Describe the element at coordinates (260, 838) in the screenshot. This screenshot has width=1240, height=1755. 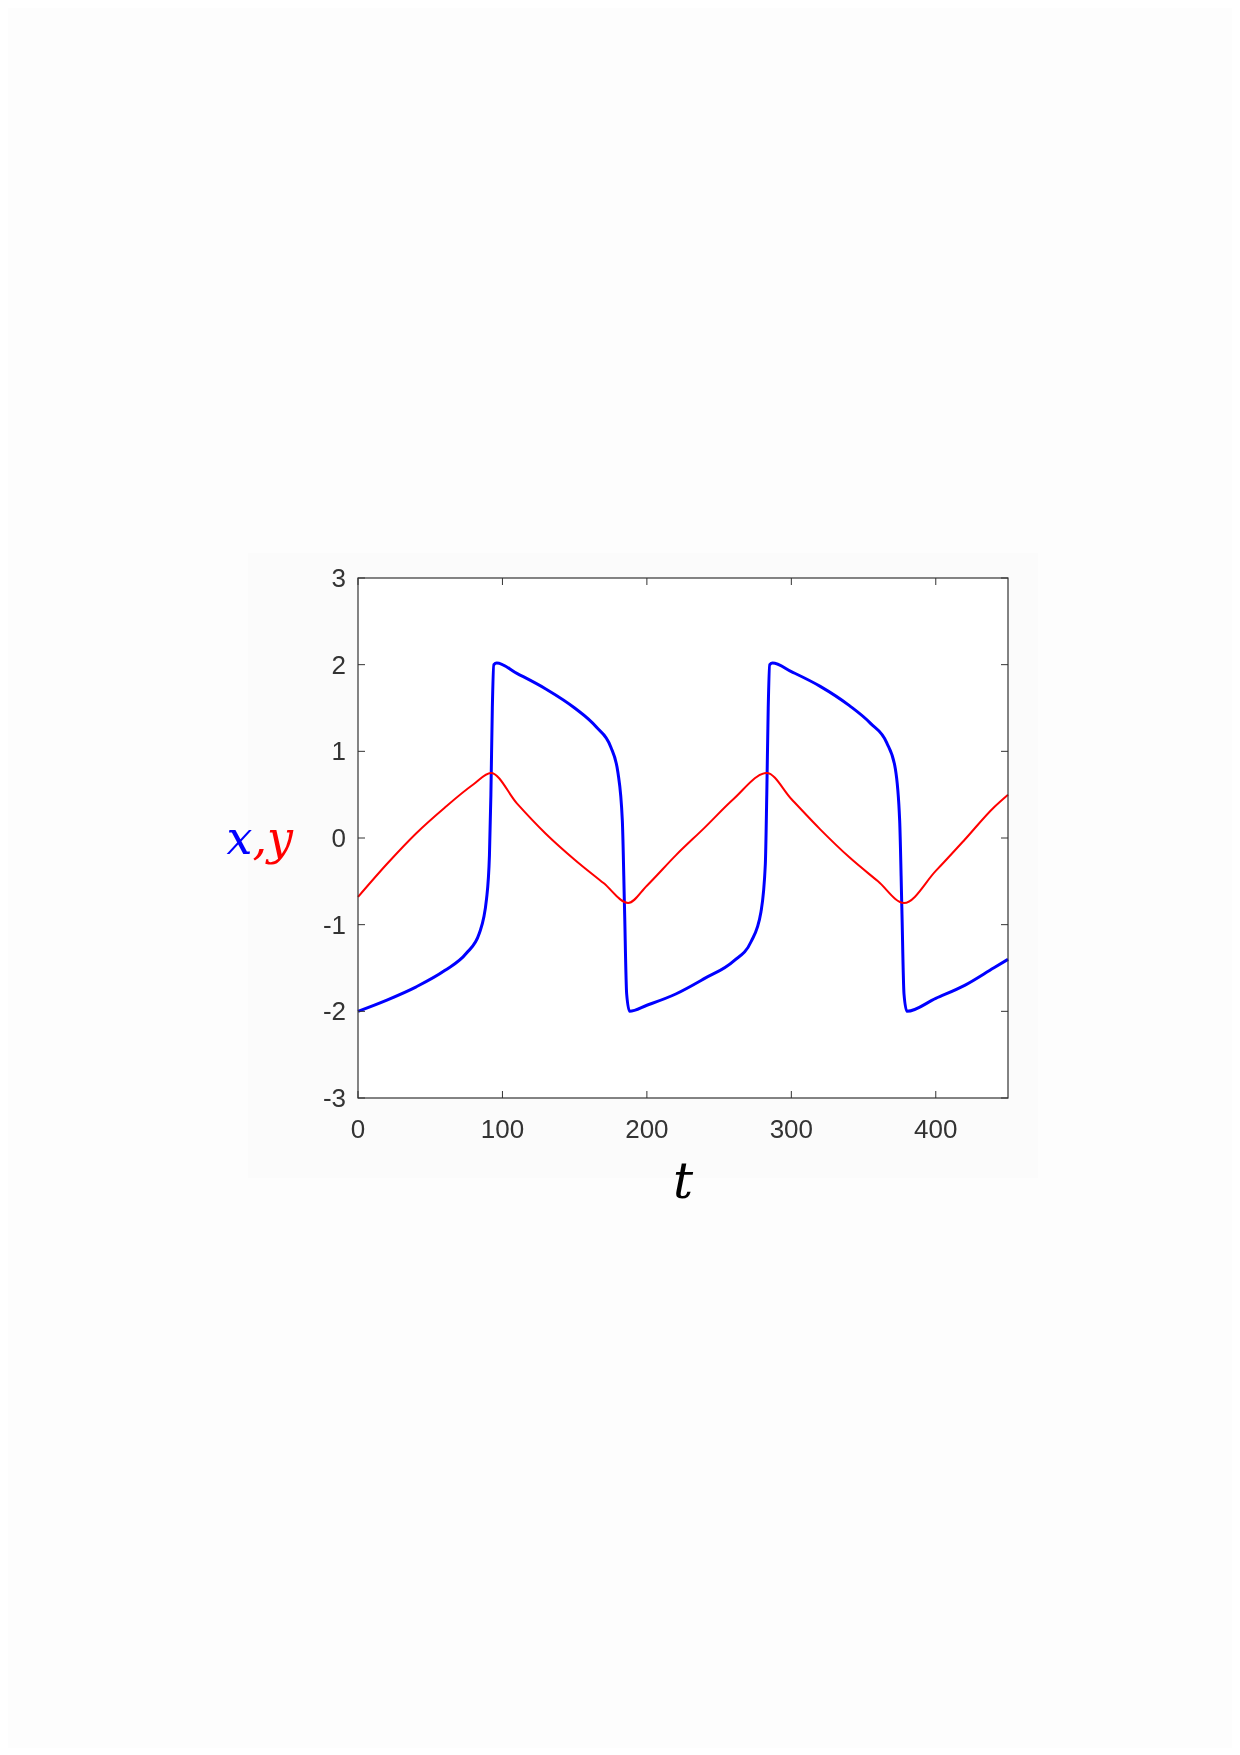
I see `y-axis-title: x,y` at that location.